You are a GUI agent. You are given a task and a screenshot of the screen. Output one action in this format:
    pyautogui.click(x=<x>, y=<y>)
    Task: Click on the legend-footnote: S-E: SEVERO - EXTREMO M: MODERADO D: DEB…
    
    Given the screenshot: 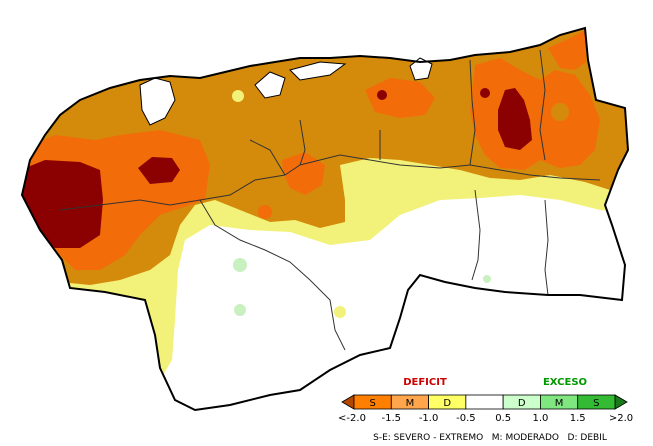 What is the action you would take?
    pyautogui.click(x=490, y=438)
    